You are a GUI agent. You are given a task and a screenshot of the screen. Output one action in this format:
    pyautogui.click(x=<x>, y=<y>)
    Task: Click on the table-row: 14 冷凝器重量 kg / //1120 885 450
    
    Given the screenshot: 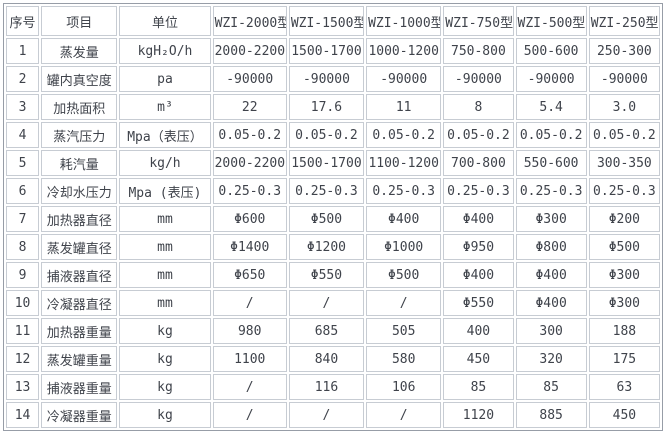 What is the action you would take?
    pyautogui.click(x=333, y=415)
    